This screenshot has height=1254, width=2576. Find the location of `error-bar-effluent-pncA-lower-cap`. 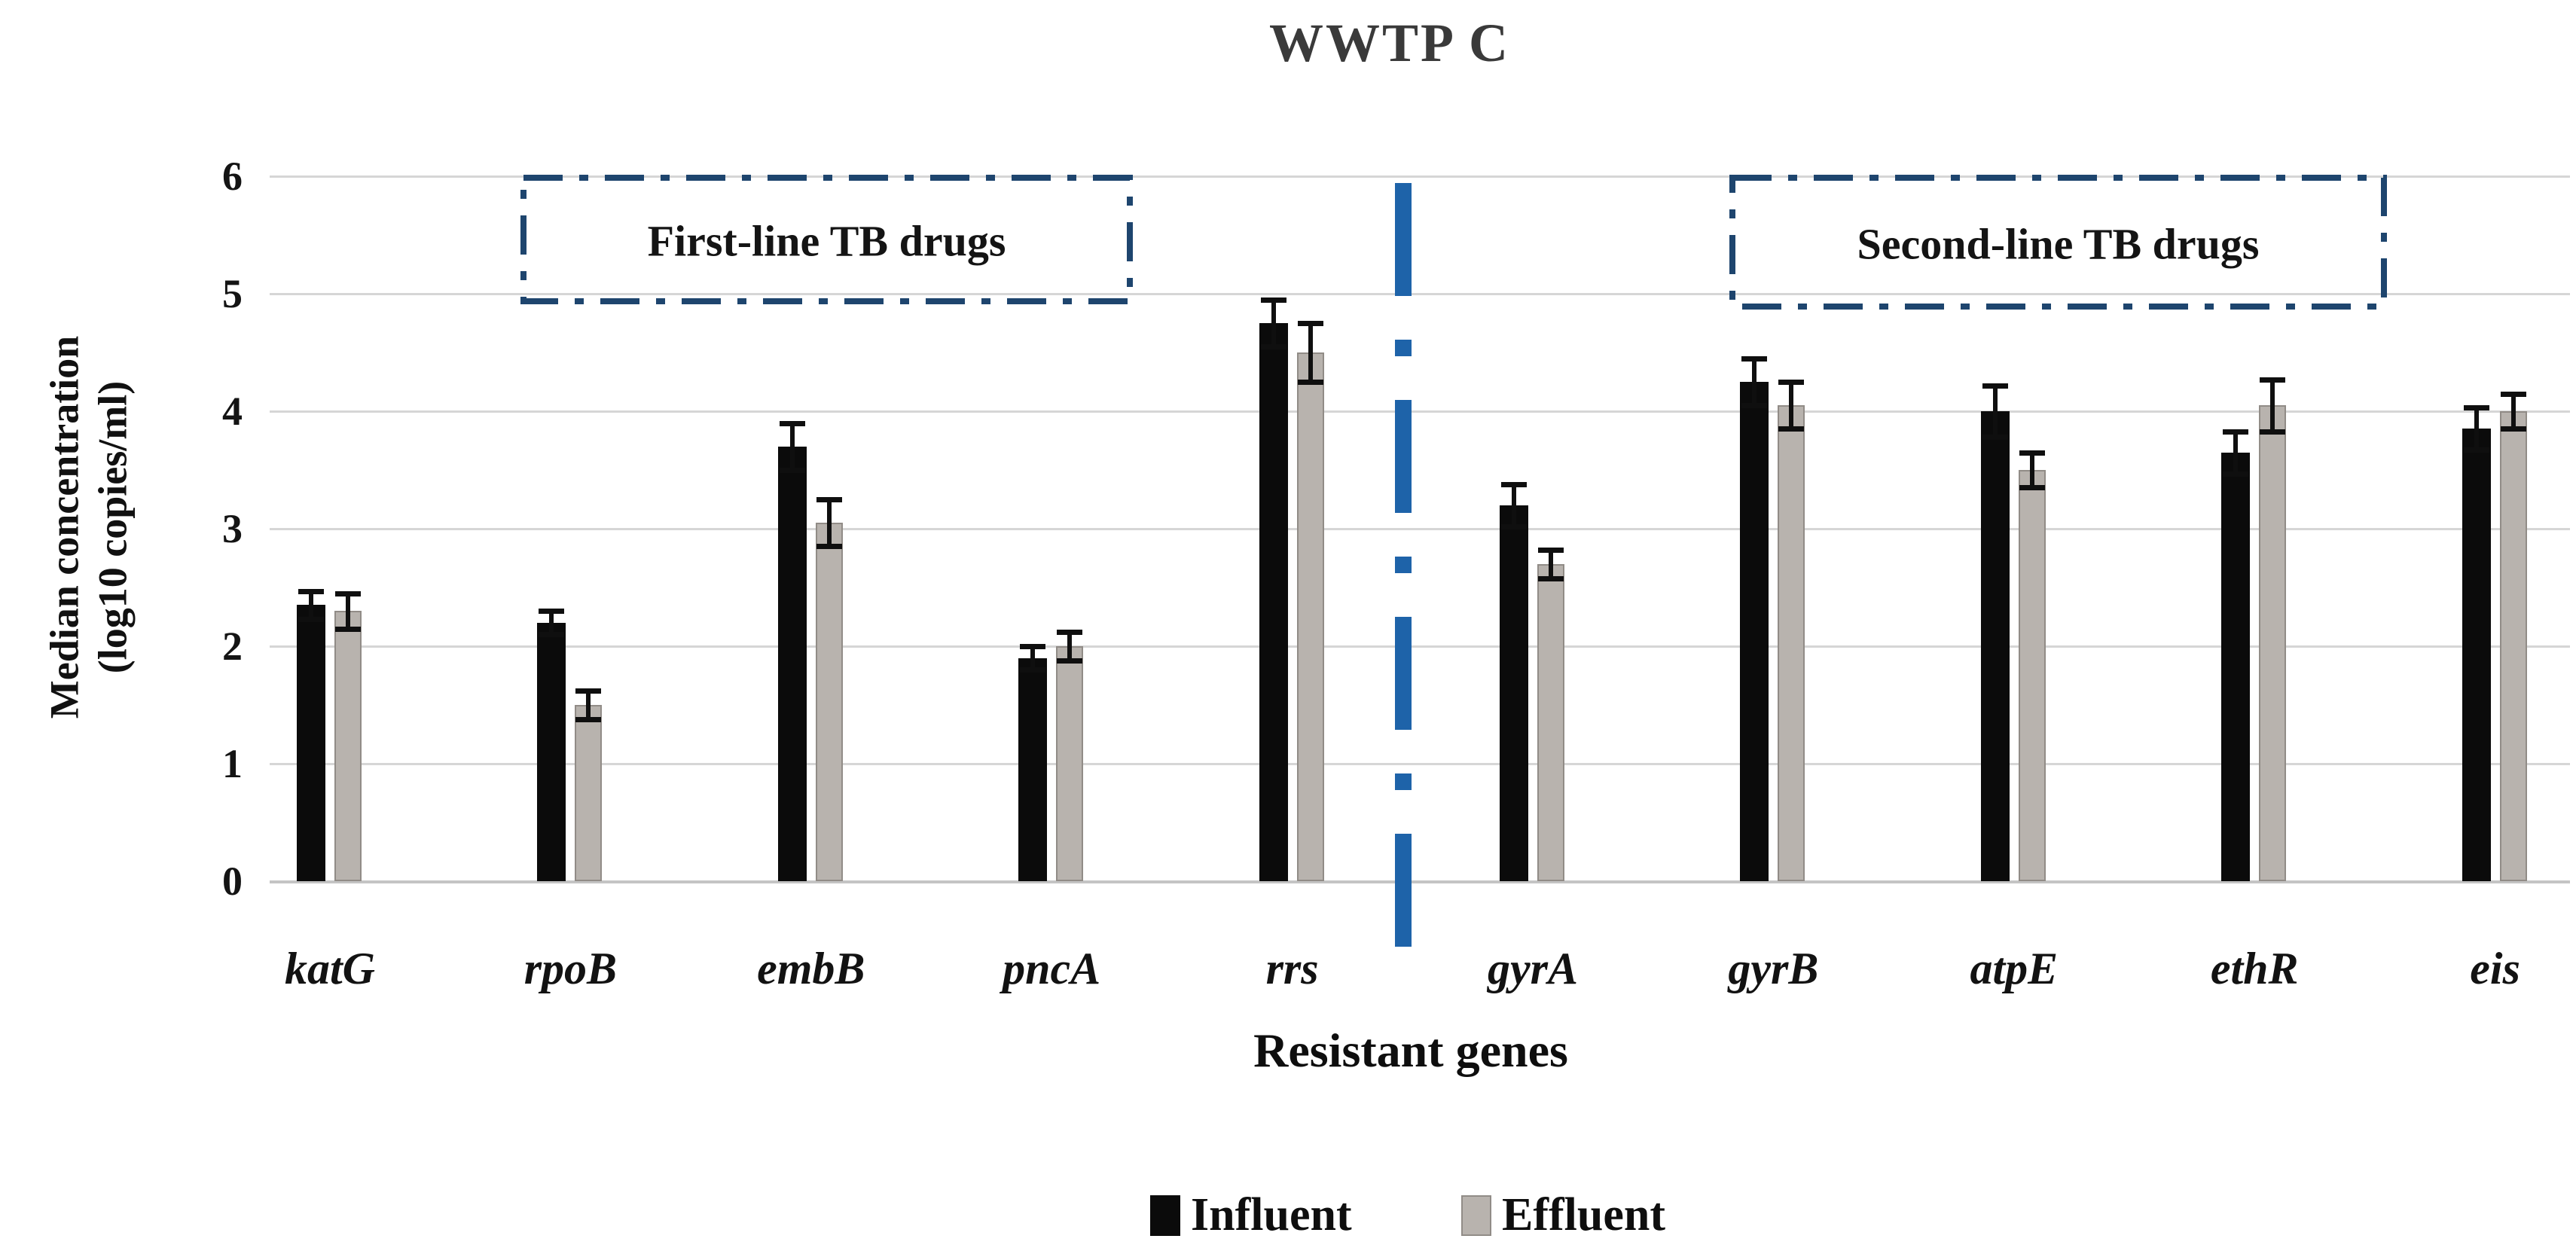

error-bar-effluent-pncA-lower-cap is located at coordinates (1070, 661).